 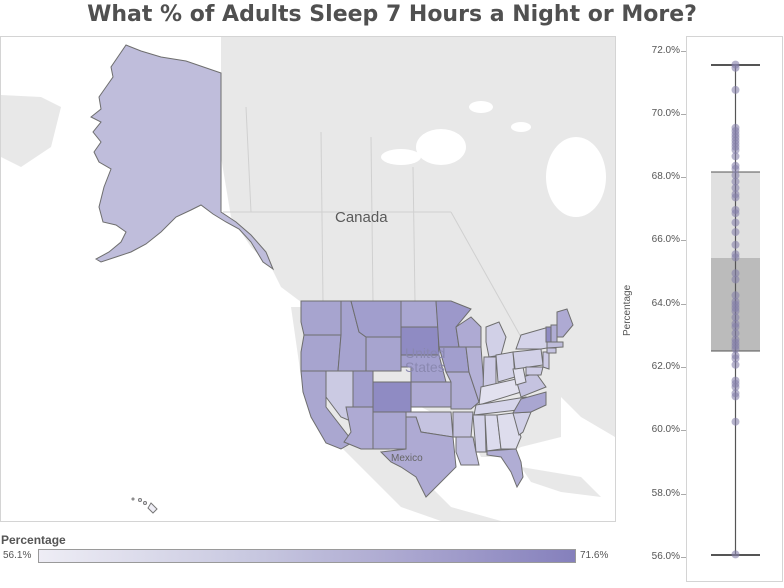 I want to click on contiguous-us-states, so click(x=437, y=399).